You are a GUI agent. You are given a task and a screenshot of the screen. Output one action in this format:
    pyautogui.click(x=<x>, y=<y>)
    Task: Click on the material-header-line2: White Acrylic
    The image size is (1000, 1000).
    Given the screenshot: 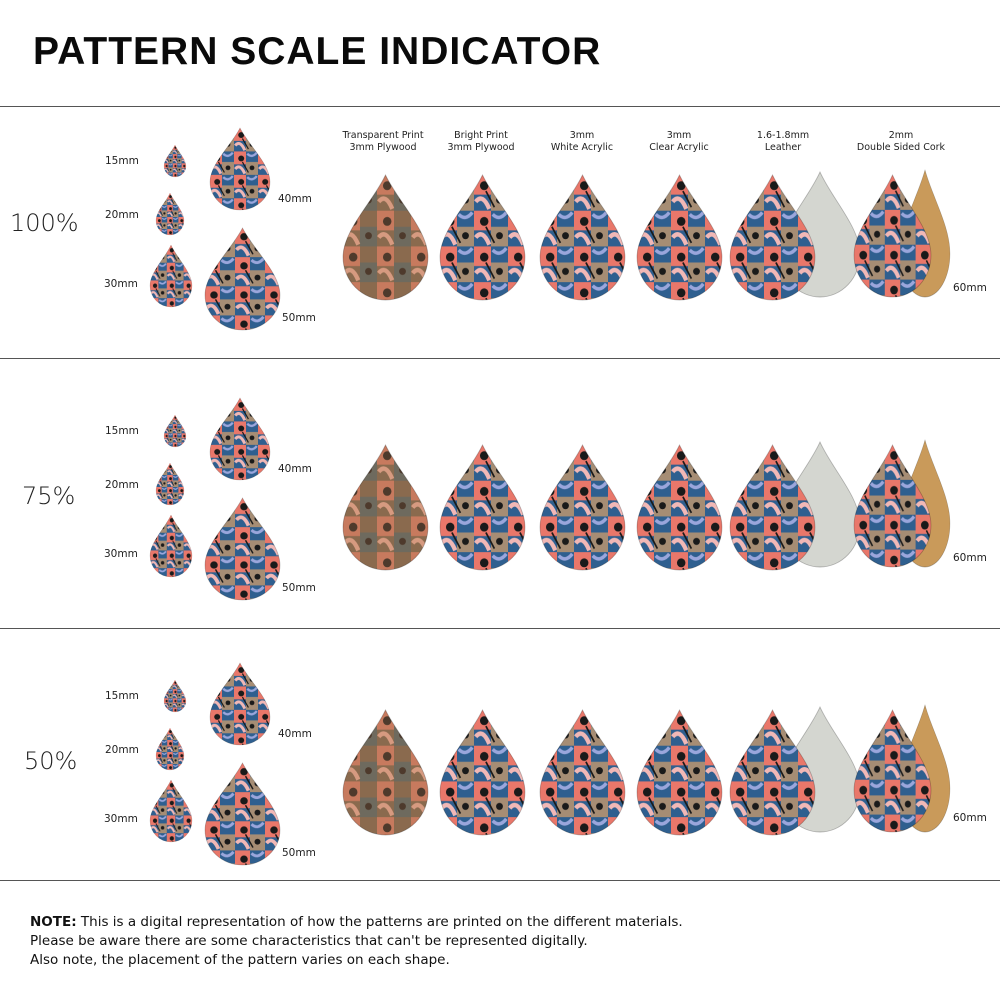 What is the action you would take?
    pyautogui.click(x=582, y=147)
    